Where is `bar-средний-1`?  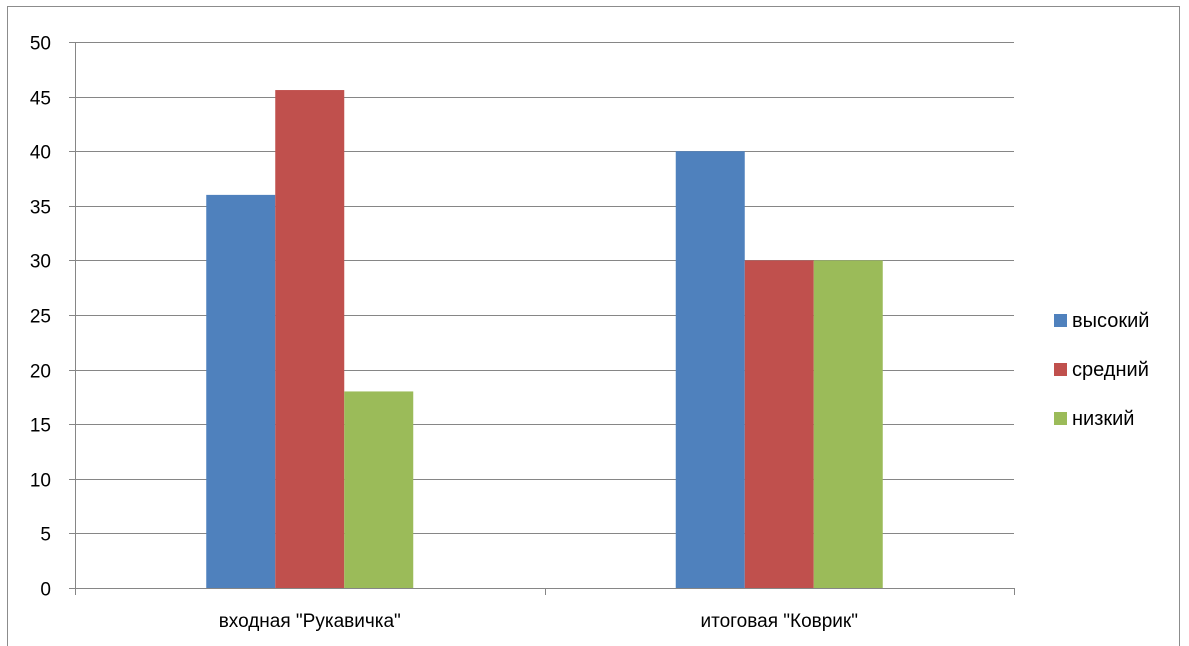 bar-средний-1 is located at coordinates (779, 424).